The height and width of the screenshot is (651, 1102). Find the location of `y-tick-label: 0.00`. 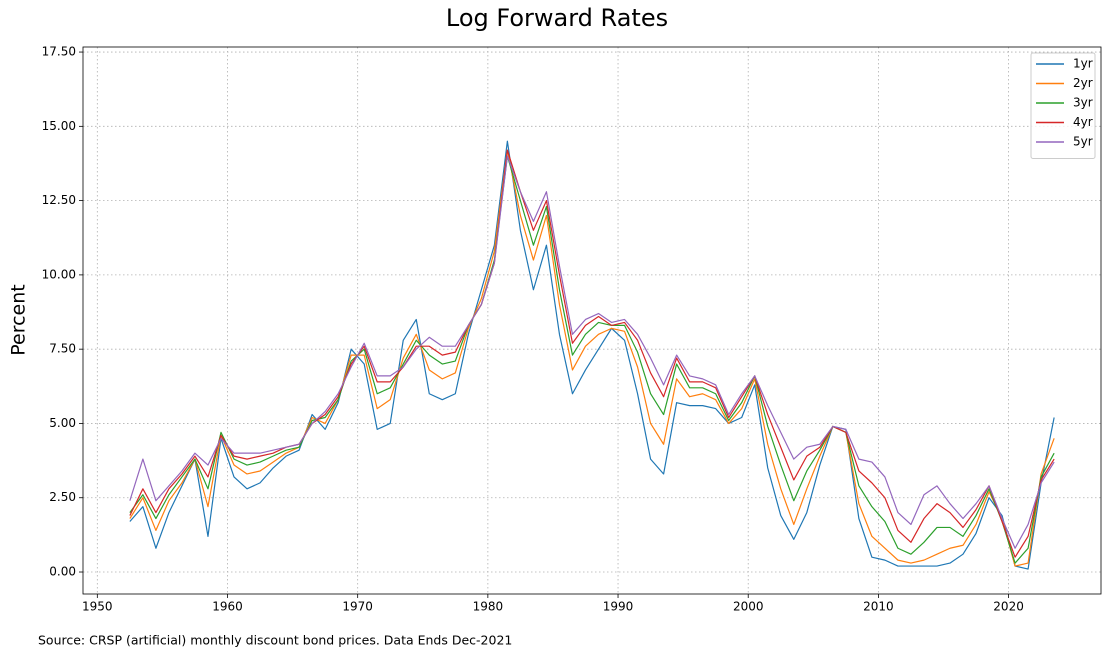

y-tick-label: 0.00 is located at coordinates (62, 572).